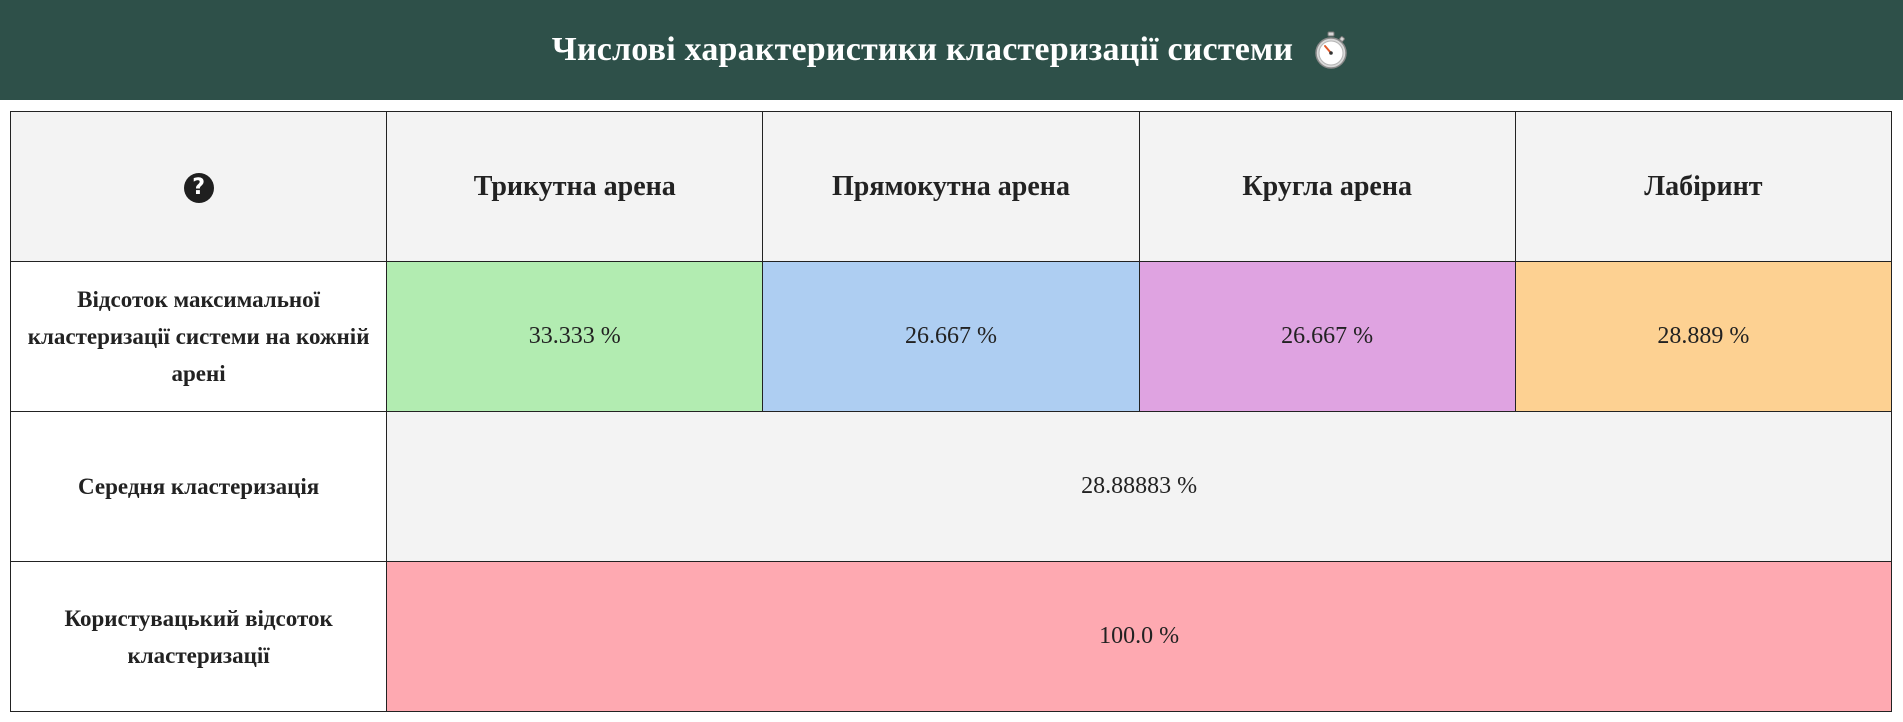  I want to click on question-circle-icon: ?, so click(198, 187).